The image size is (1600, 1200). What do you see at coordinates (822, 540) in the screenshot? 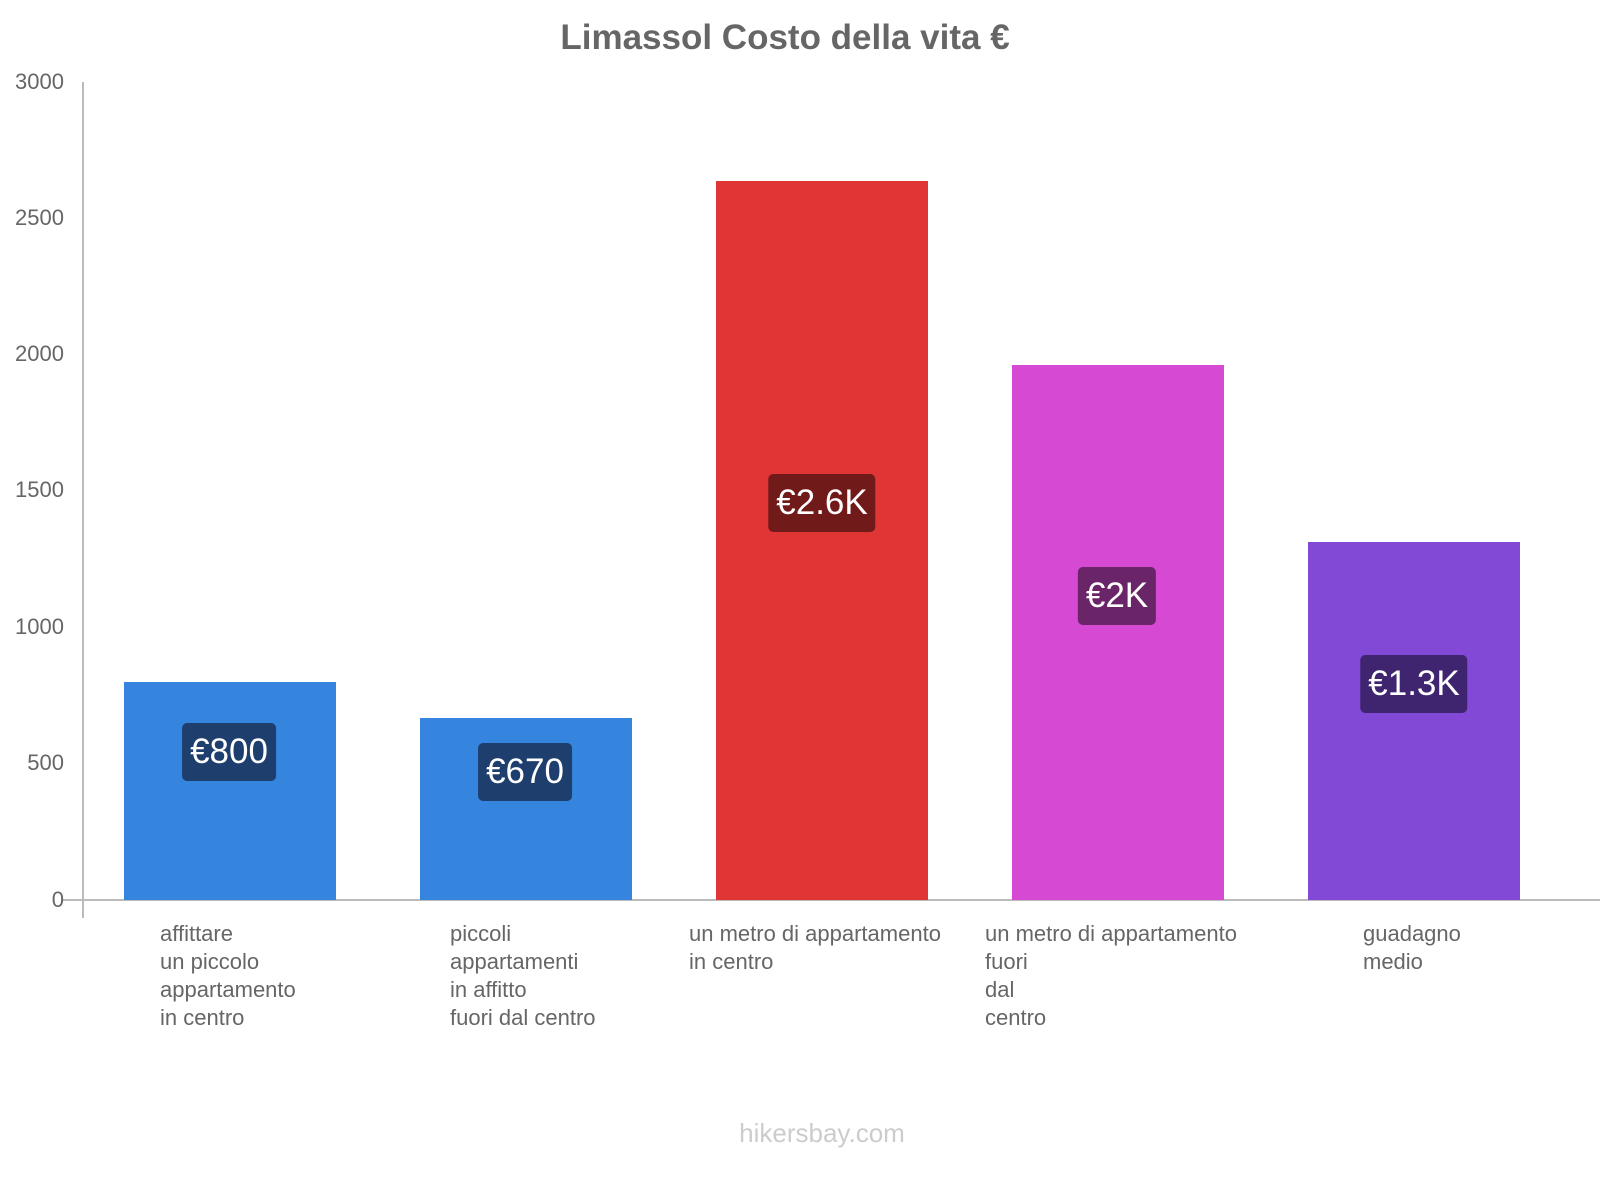
I see `bar-sqm-center` at bounding box center [822, 540].